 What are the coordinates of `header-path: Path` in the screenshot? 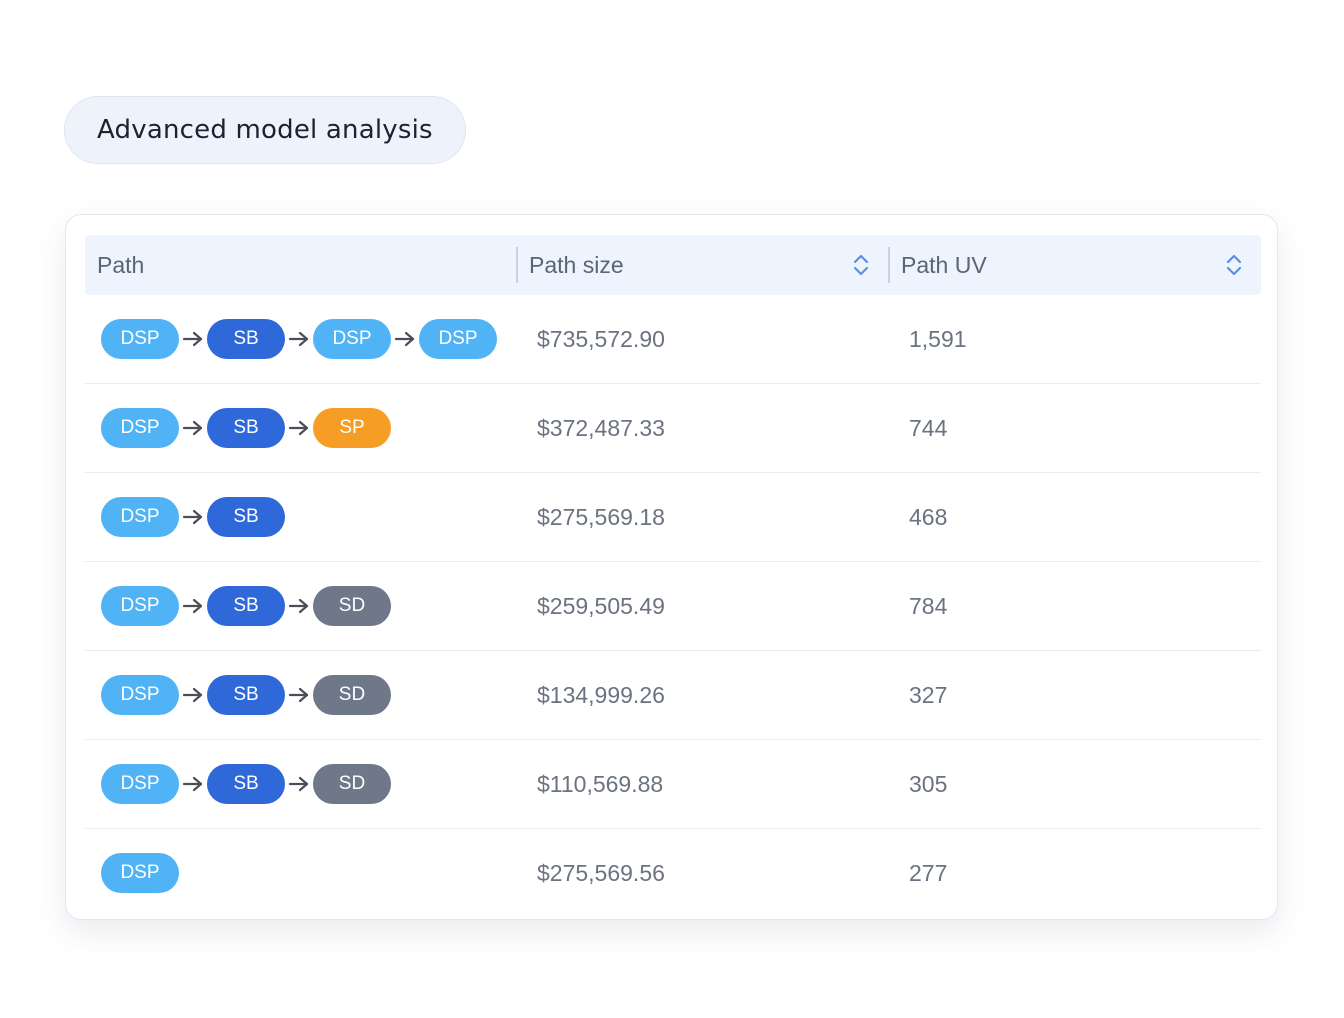 It's located at (300, 265).